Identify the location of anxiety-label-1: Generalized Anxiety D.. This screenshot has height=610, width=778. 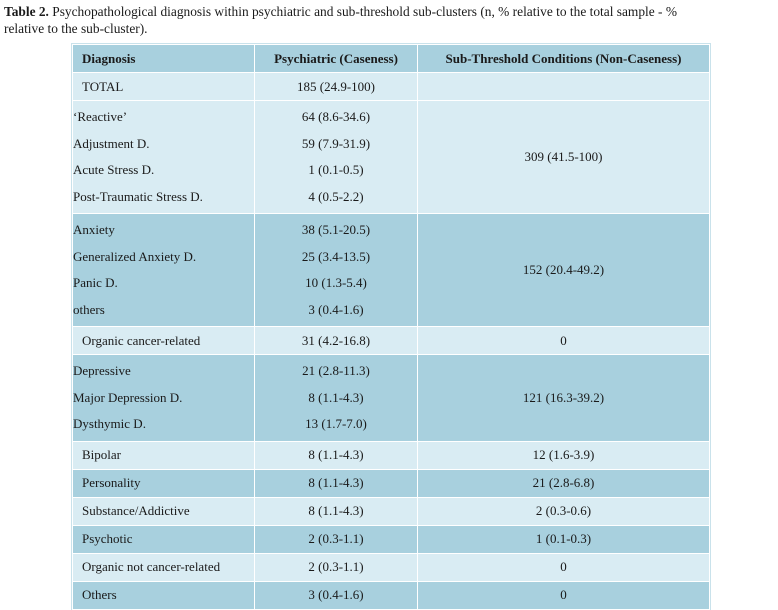
(135, 256).